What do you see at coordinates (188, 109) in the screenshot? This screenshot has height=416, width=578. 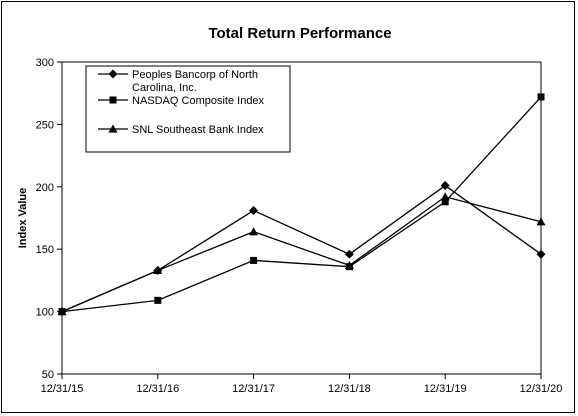 I see `legend-box` at bounding box center [188, 109].